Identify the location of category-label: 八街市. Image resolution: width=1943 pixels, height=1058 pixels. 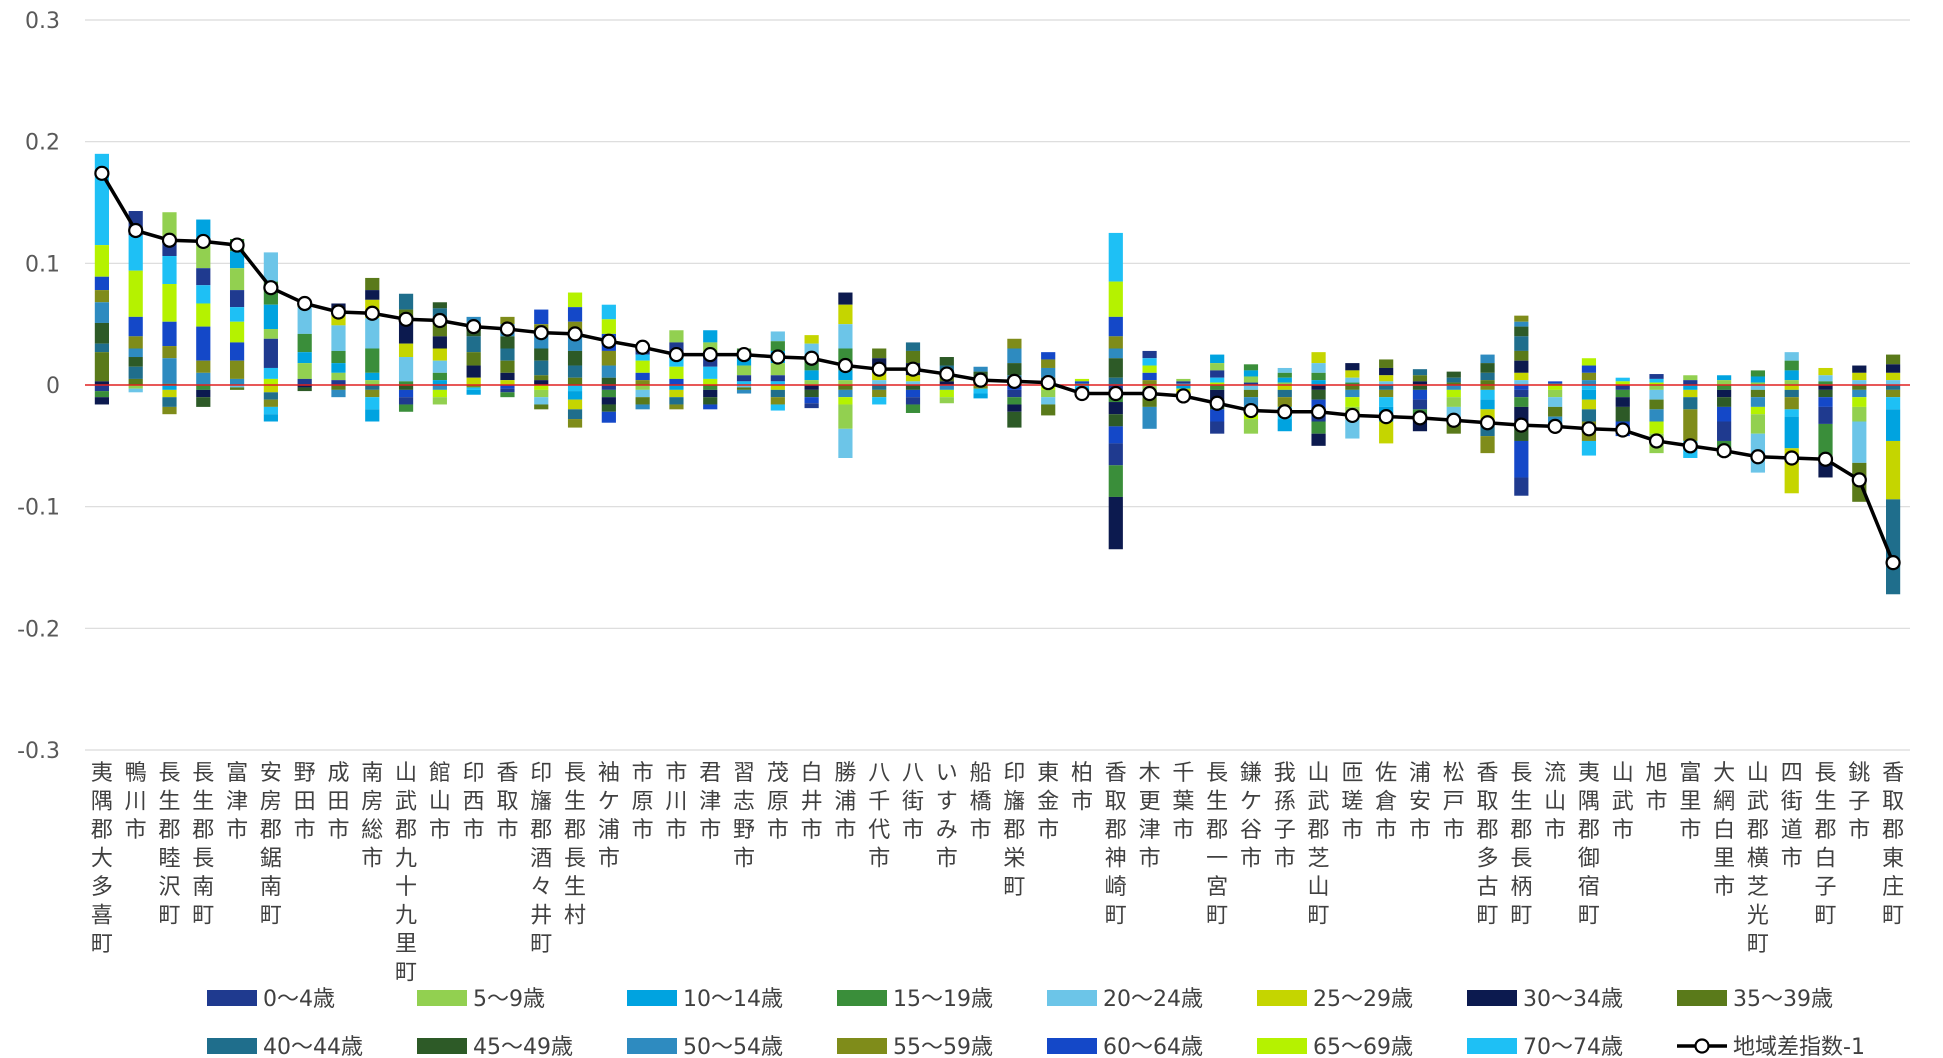
(913, 802).